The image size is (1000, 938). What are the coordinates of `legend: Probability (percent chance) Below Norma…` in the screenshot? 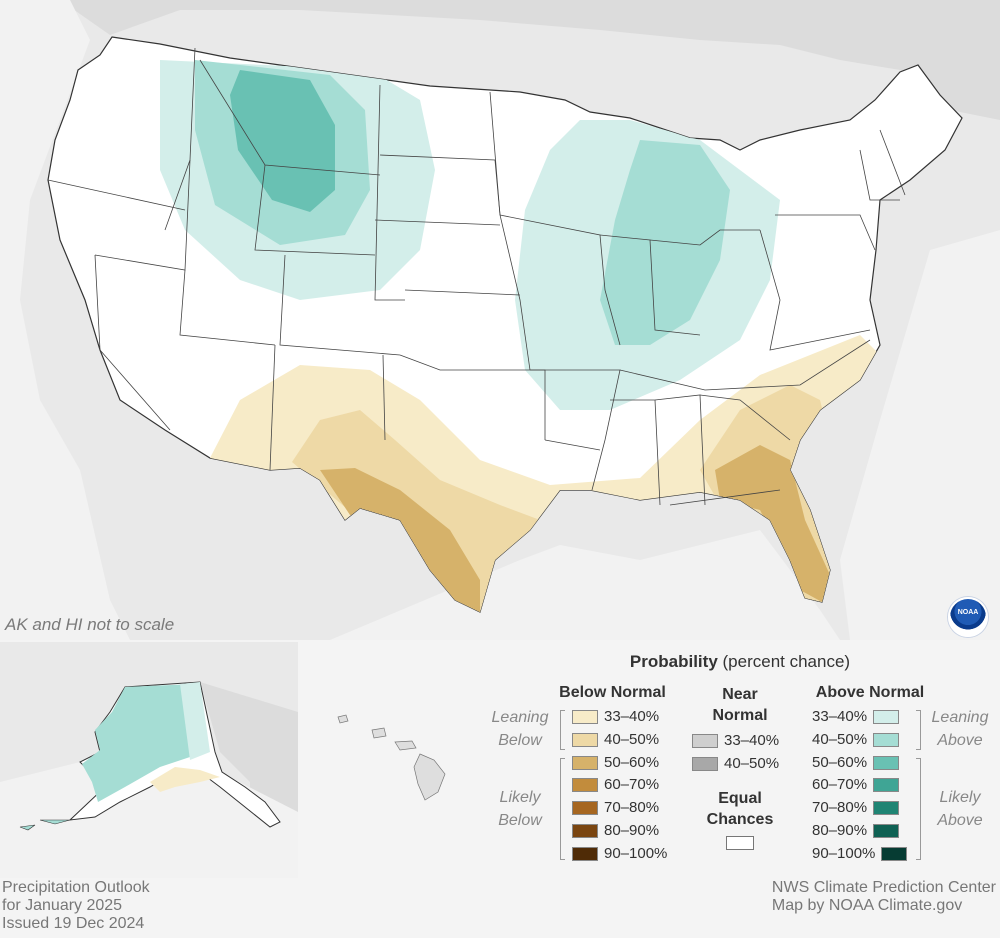 It's located at (740, 760).